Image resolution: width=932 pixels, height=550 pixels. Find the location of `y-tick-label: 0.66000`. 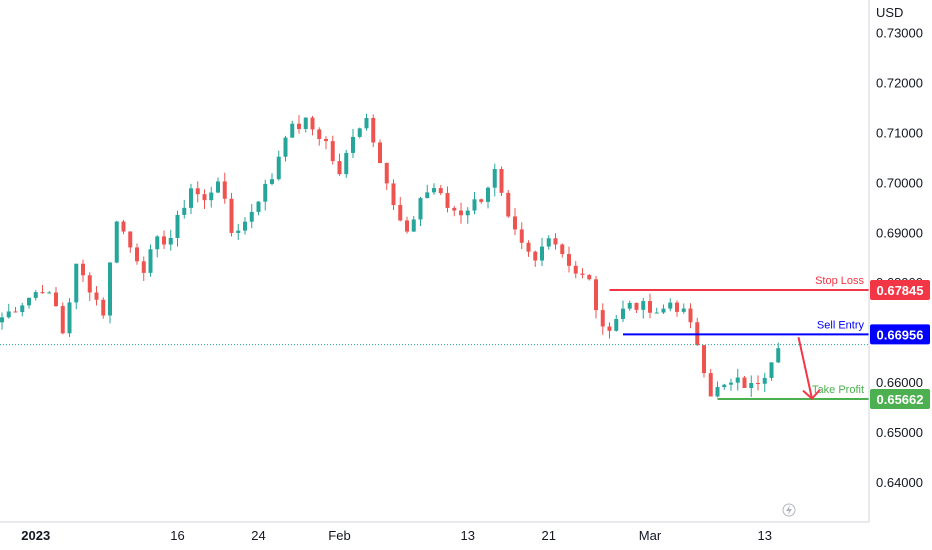

y-tick-label: 0.66000 is located at coordinates (899, 382).